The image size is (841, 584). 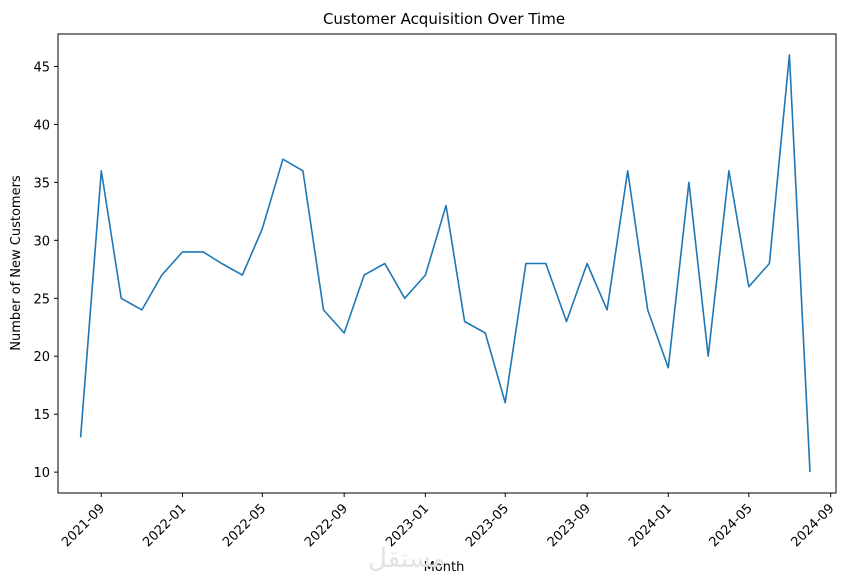 What do you see at coordinates (41, 473) in the screenshot?
I see `y-tick-label: 10` at bounding box center [41, 473].